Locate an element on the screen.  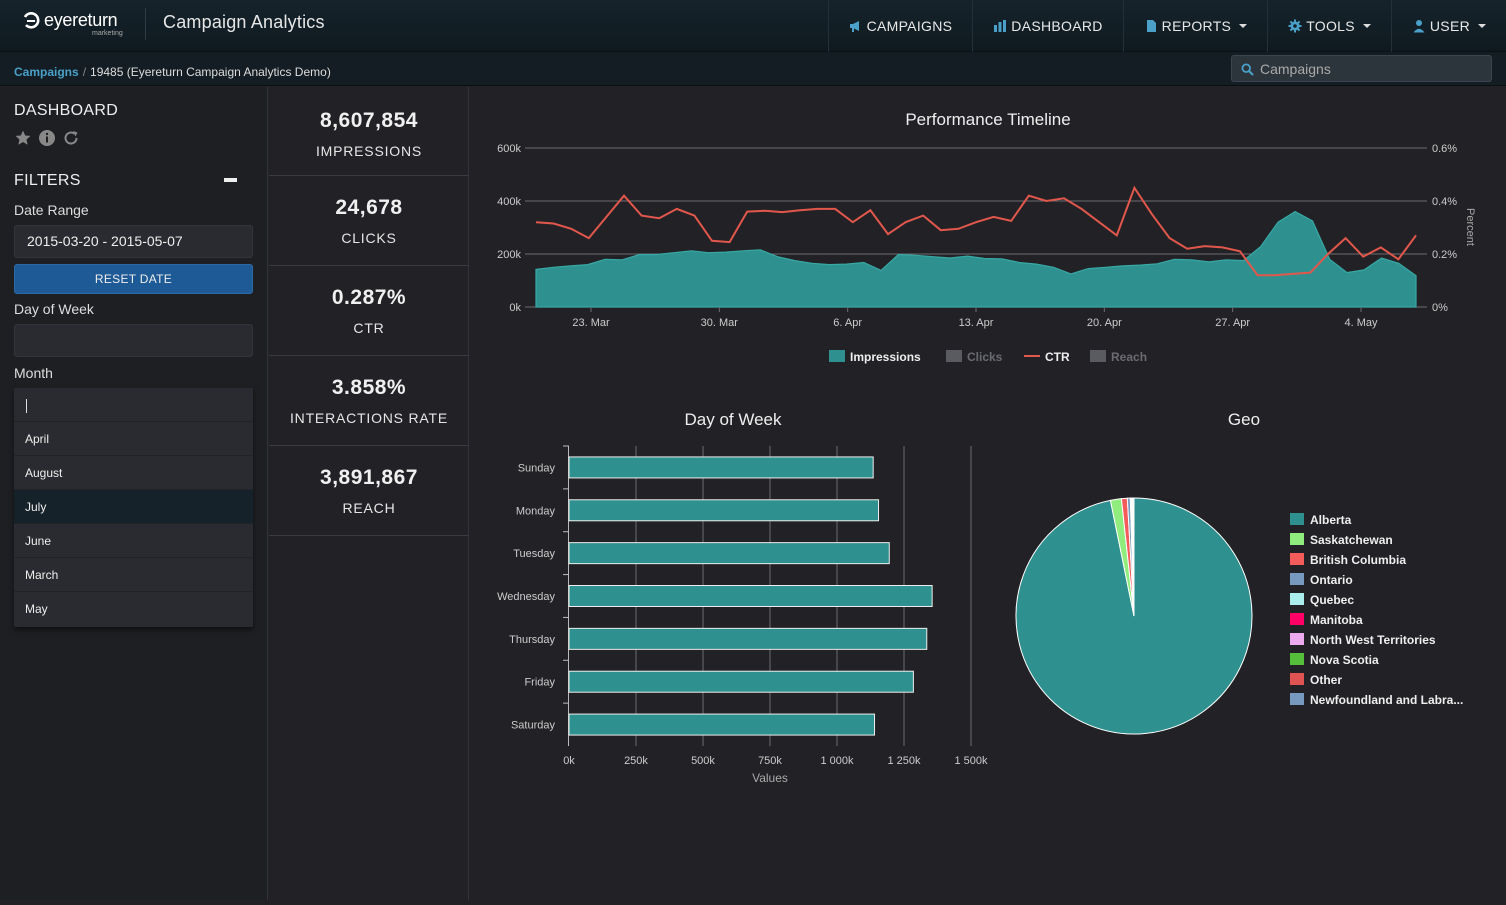
nav-reports: REPORTS is located at coordinates (1195, 26).